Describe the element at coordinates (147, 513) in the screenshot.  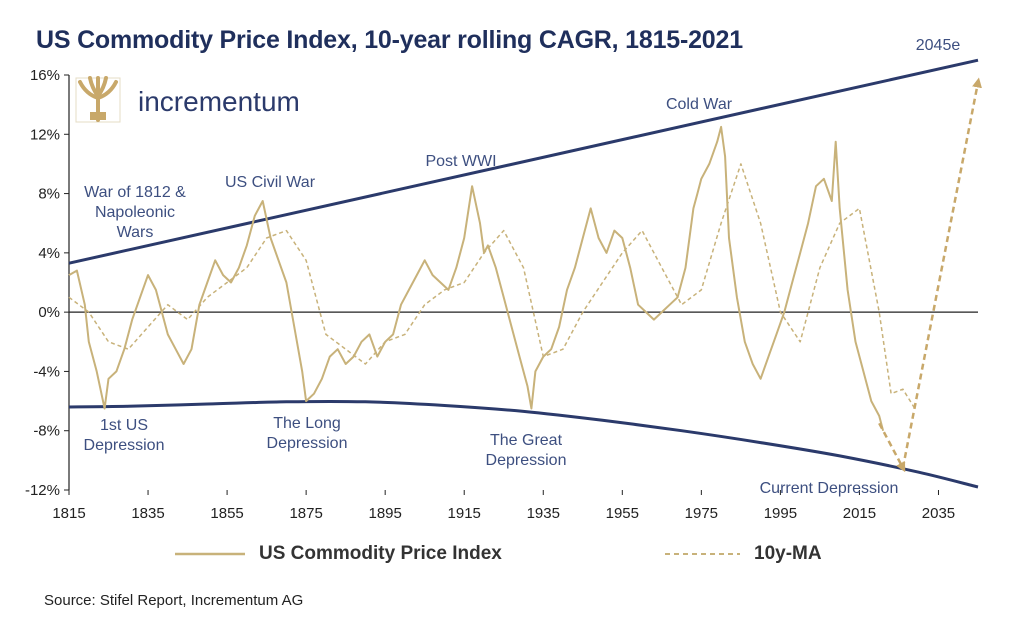
I see `x-tick-label: 1835` at that location.